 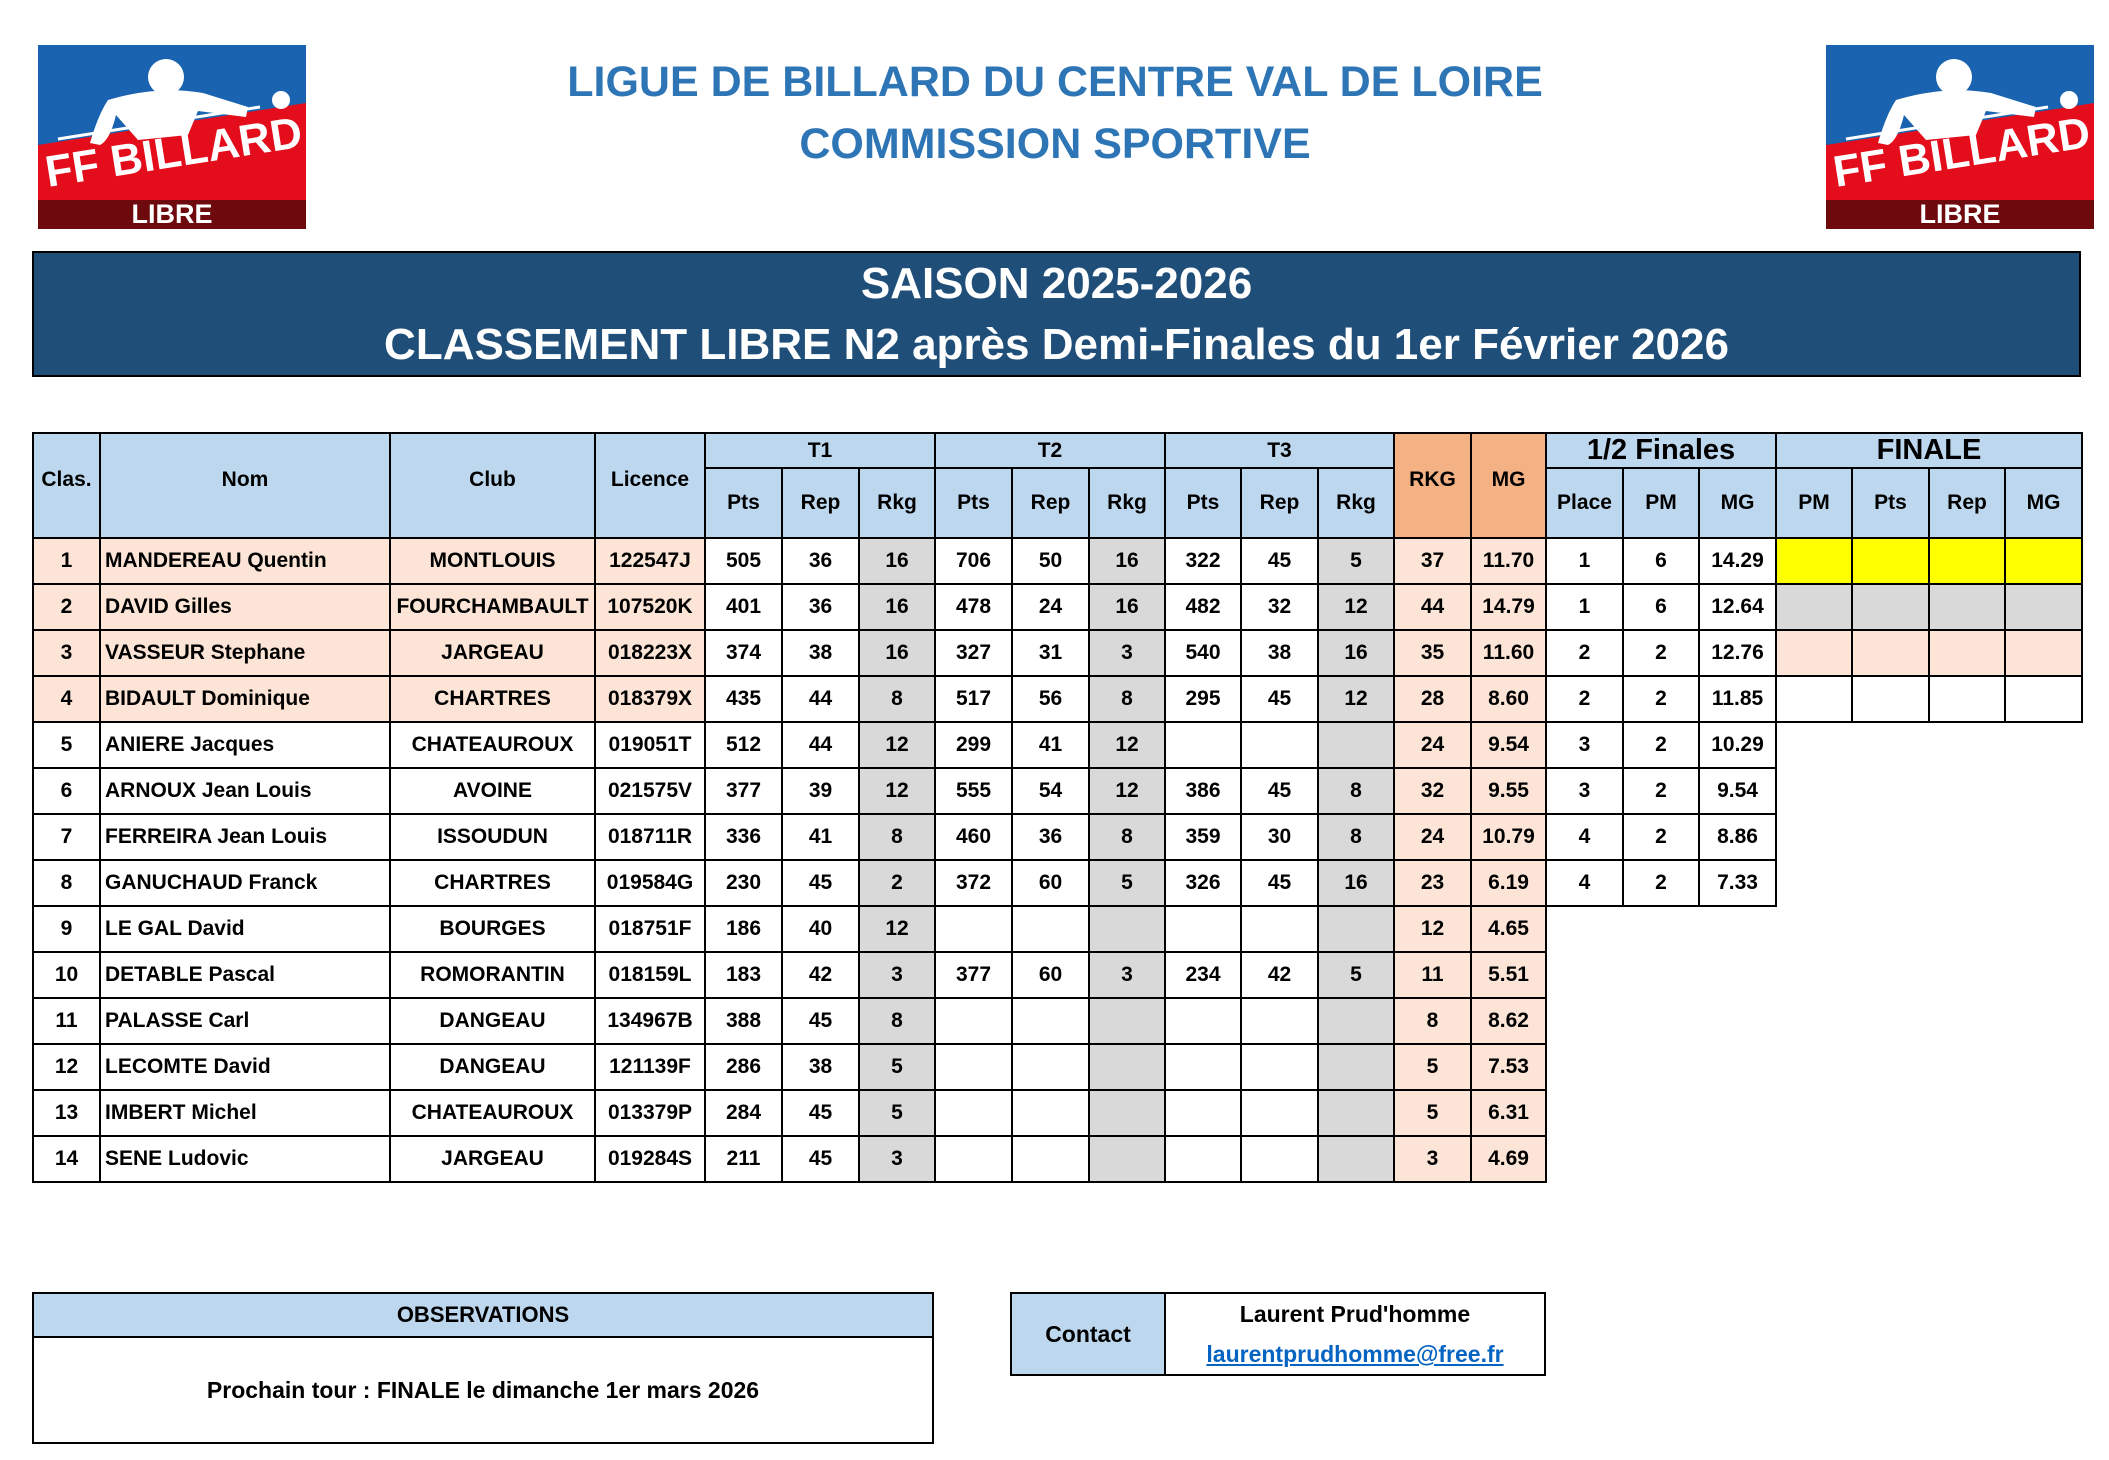 What do you see at coordinates (820, 450) in the screenshot?
I see `header-t1: T1` at bounding box center [820, 450].